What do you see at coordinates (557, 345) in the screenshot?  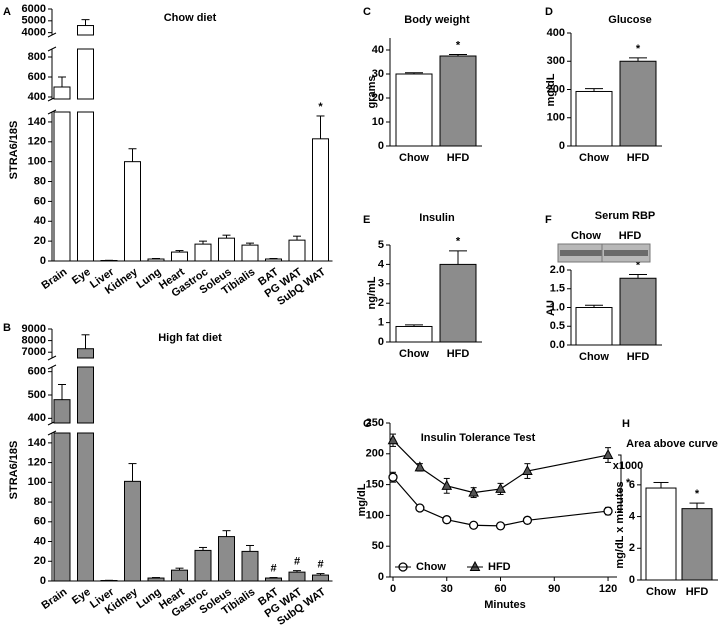 I see `y-tick-label: 0.0` at bounding box center [557, 345].